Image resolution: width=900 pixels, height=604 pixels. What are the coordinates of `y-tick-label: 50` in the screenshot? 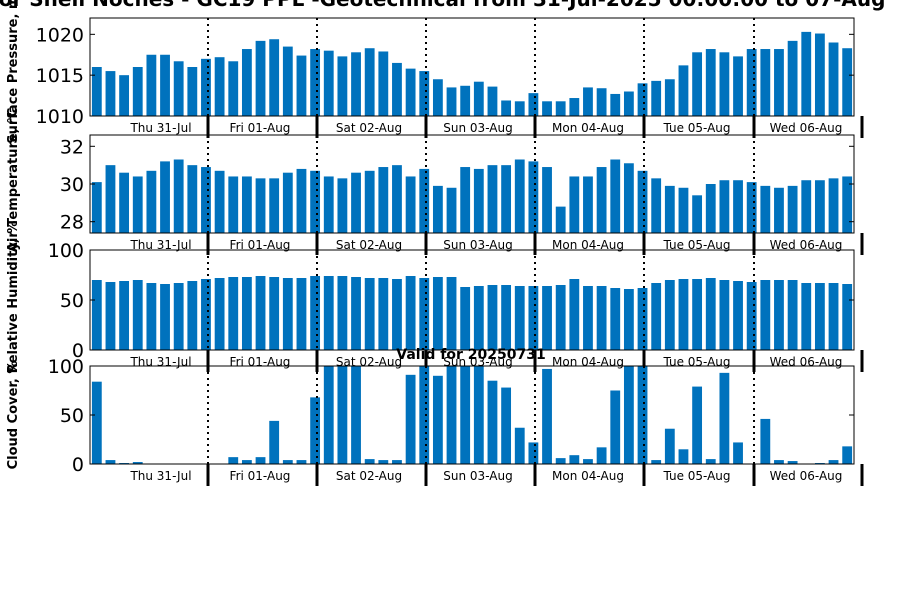 It's located at (72, 416).